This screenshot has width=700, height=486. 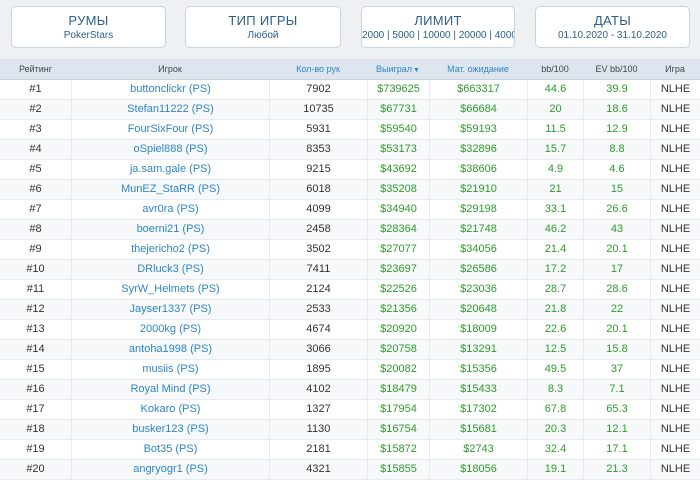 I want to click on evbb100-cell: 37, so click(x=616, y=369).